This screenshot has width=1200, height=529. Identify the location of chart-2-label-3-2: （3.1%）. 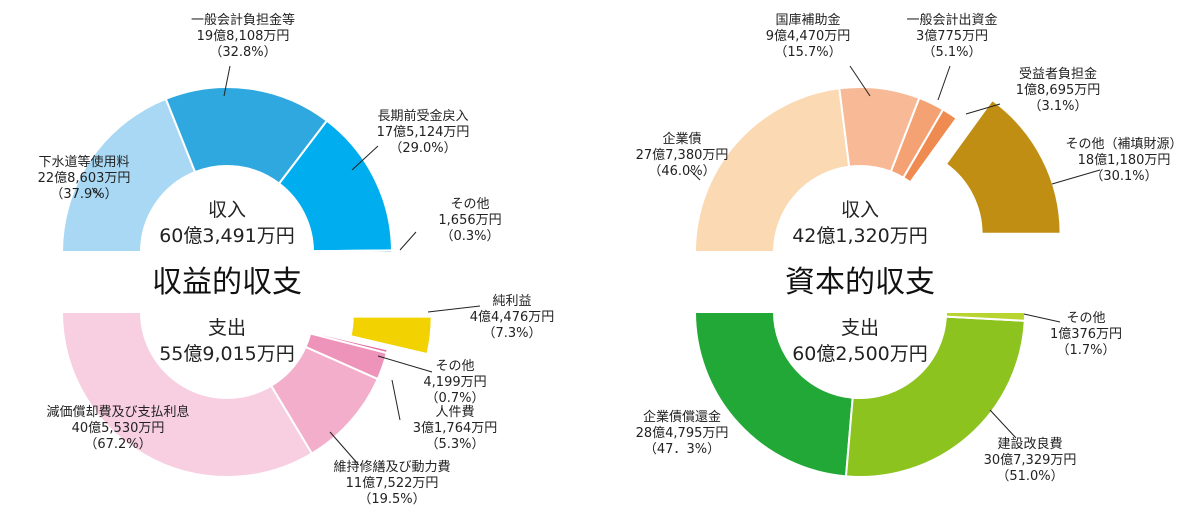
(1057, 106).